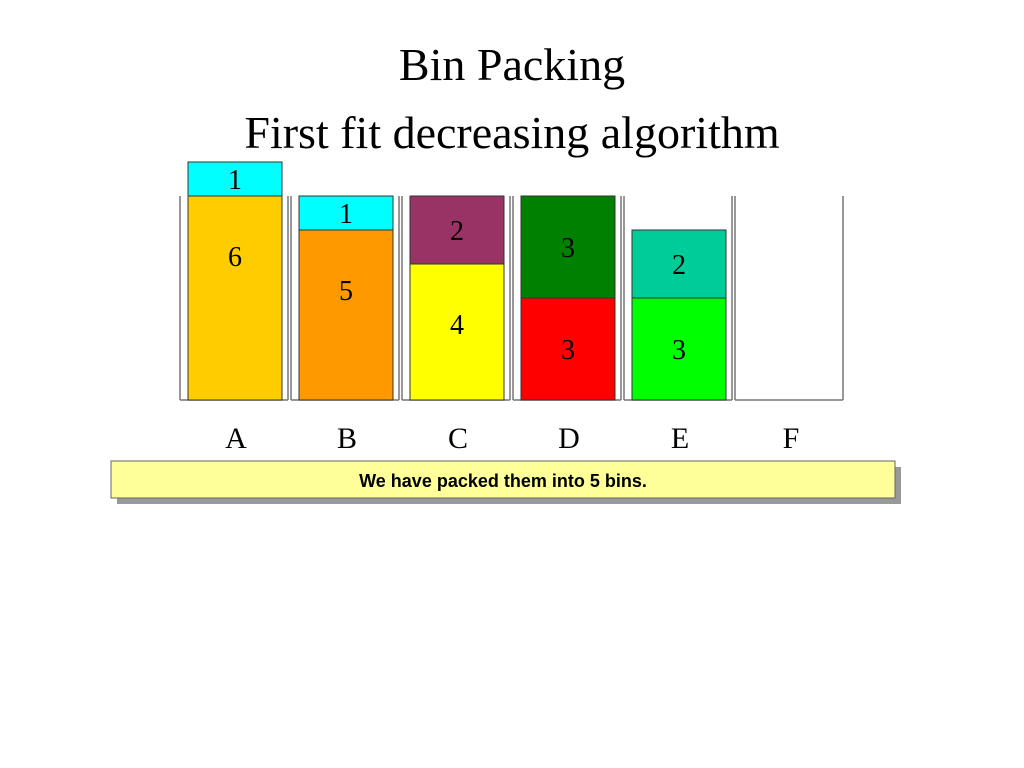 Image resolution: width=1024 pixels, height=768 pixels. I want to click on title-line: Bin Packing, so click(512, 64).